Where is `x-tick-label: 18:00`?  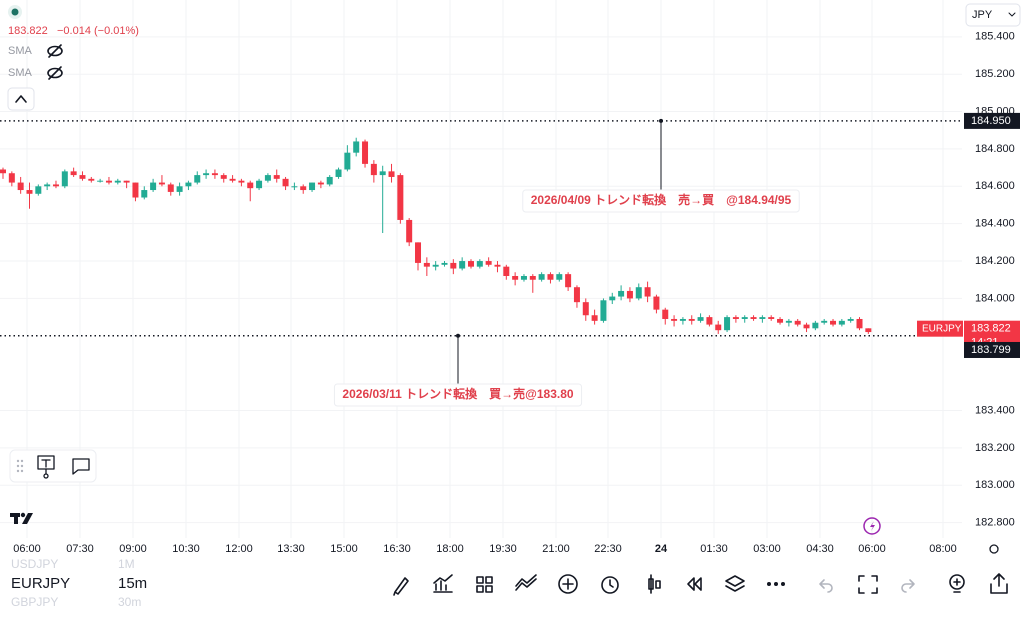
x-tick-label: 18:00 is located at coordinates (450, 549).